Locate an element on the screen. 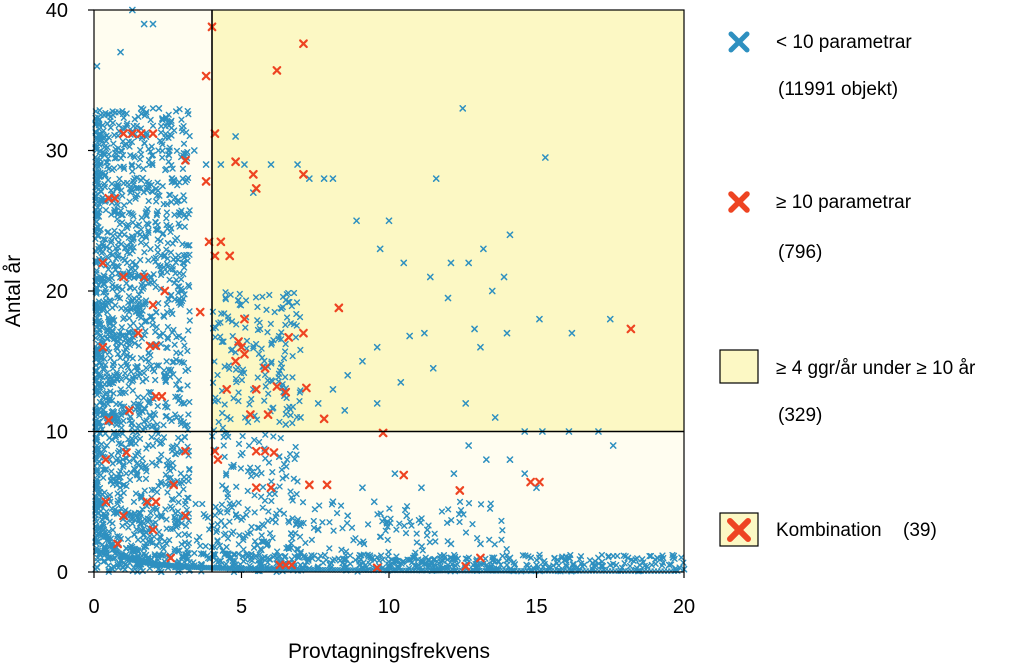  legend-count-low: (11991 objekt) is located at coordinates (838, 89).